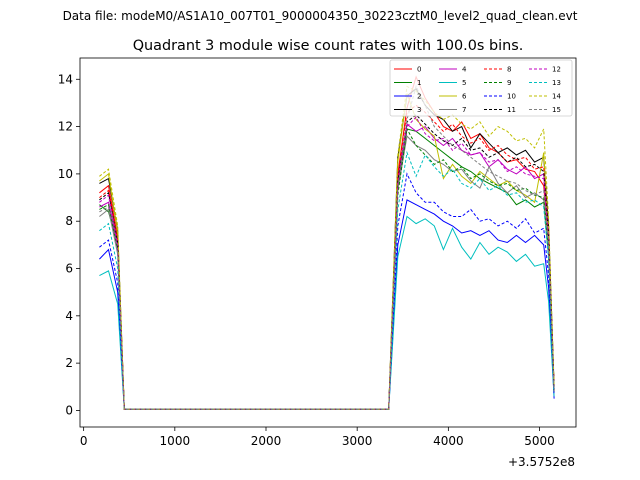 The height and width of the screenshot is (480, 640). I want to click on legend-label-3: 3, so click(419, 110).